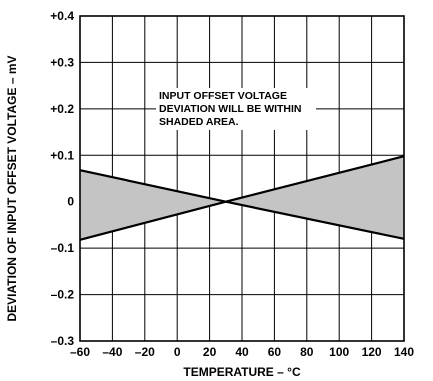 This screenshot has width=433, height=381. Describe the element at coordinates (307, 352) in the screenshot. I see `x-tick-label: 80` at that location.